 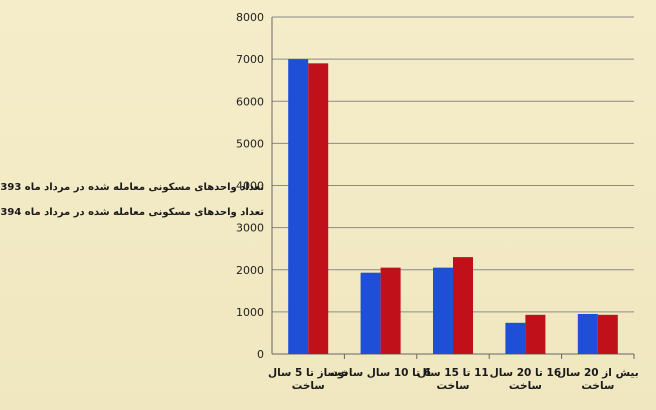 I want to click on bar-s2-c5, so click(x=607, y=334).